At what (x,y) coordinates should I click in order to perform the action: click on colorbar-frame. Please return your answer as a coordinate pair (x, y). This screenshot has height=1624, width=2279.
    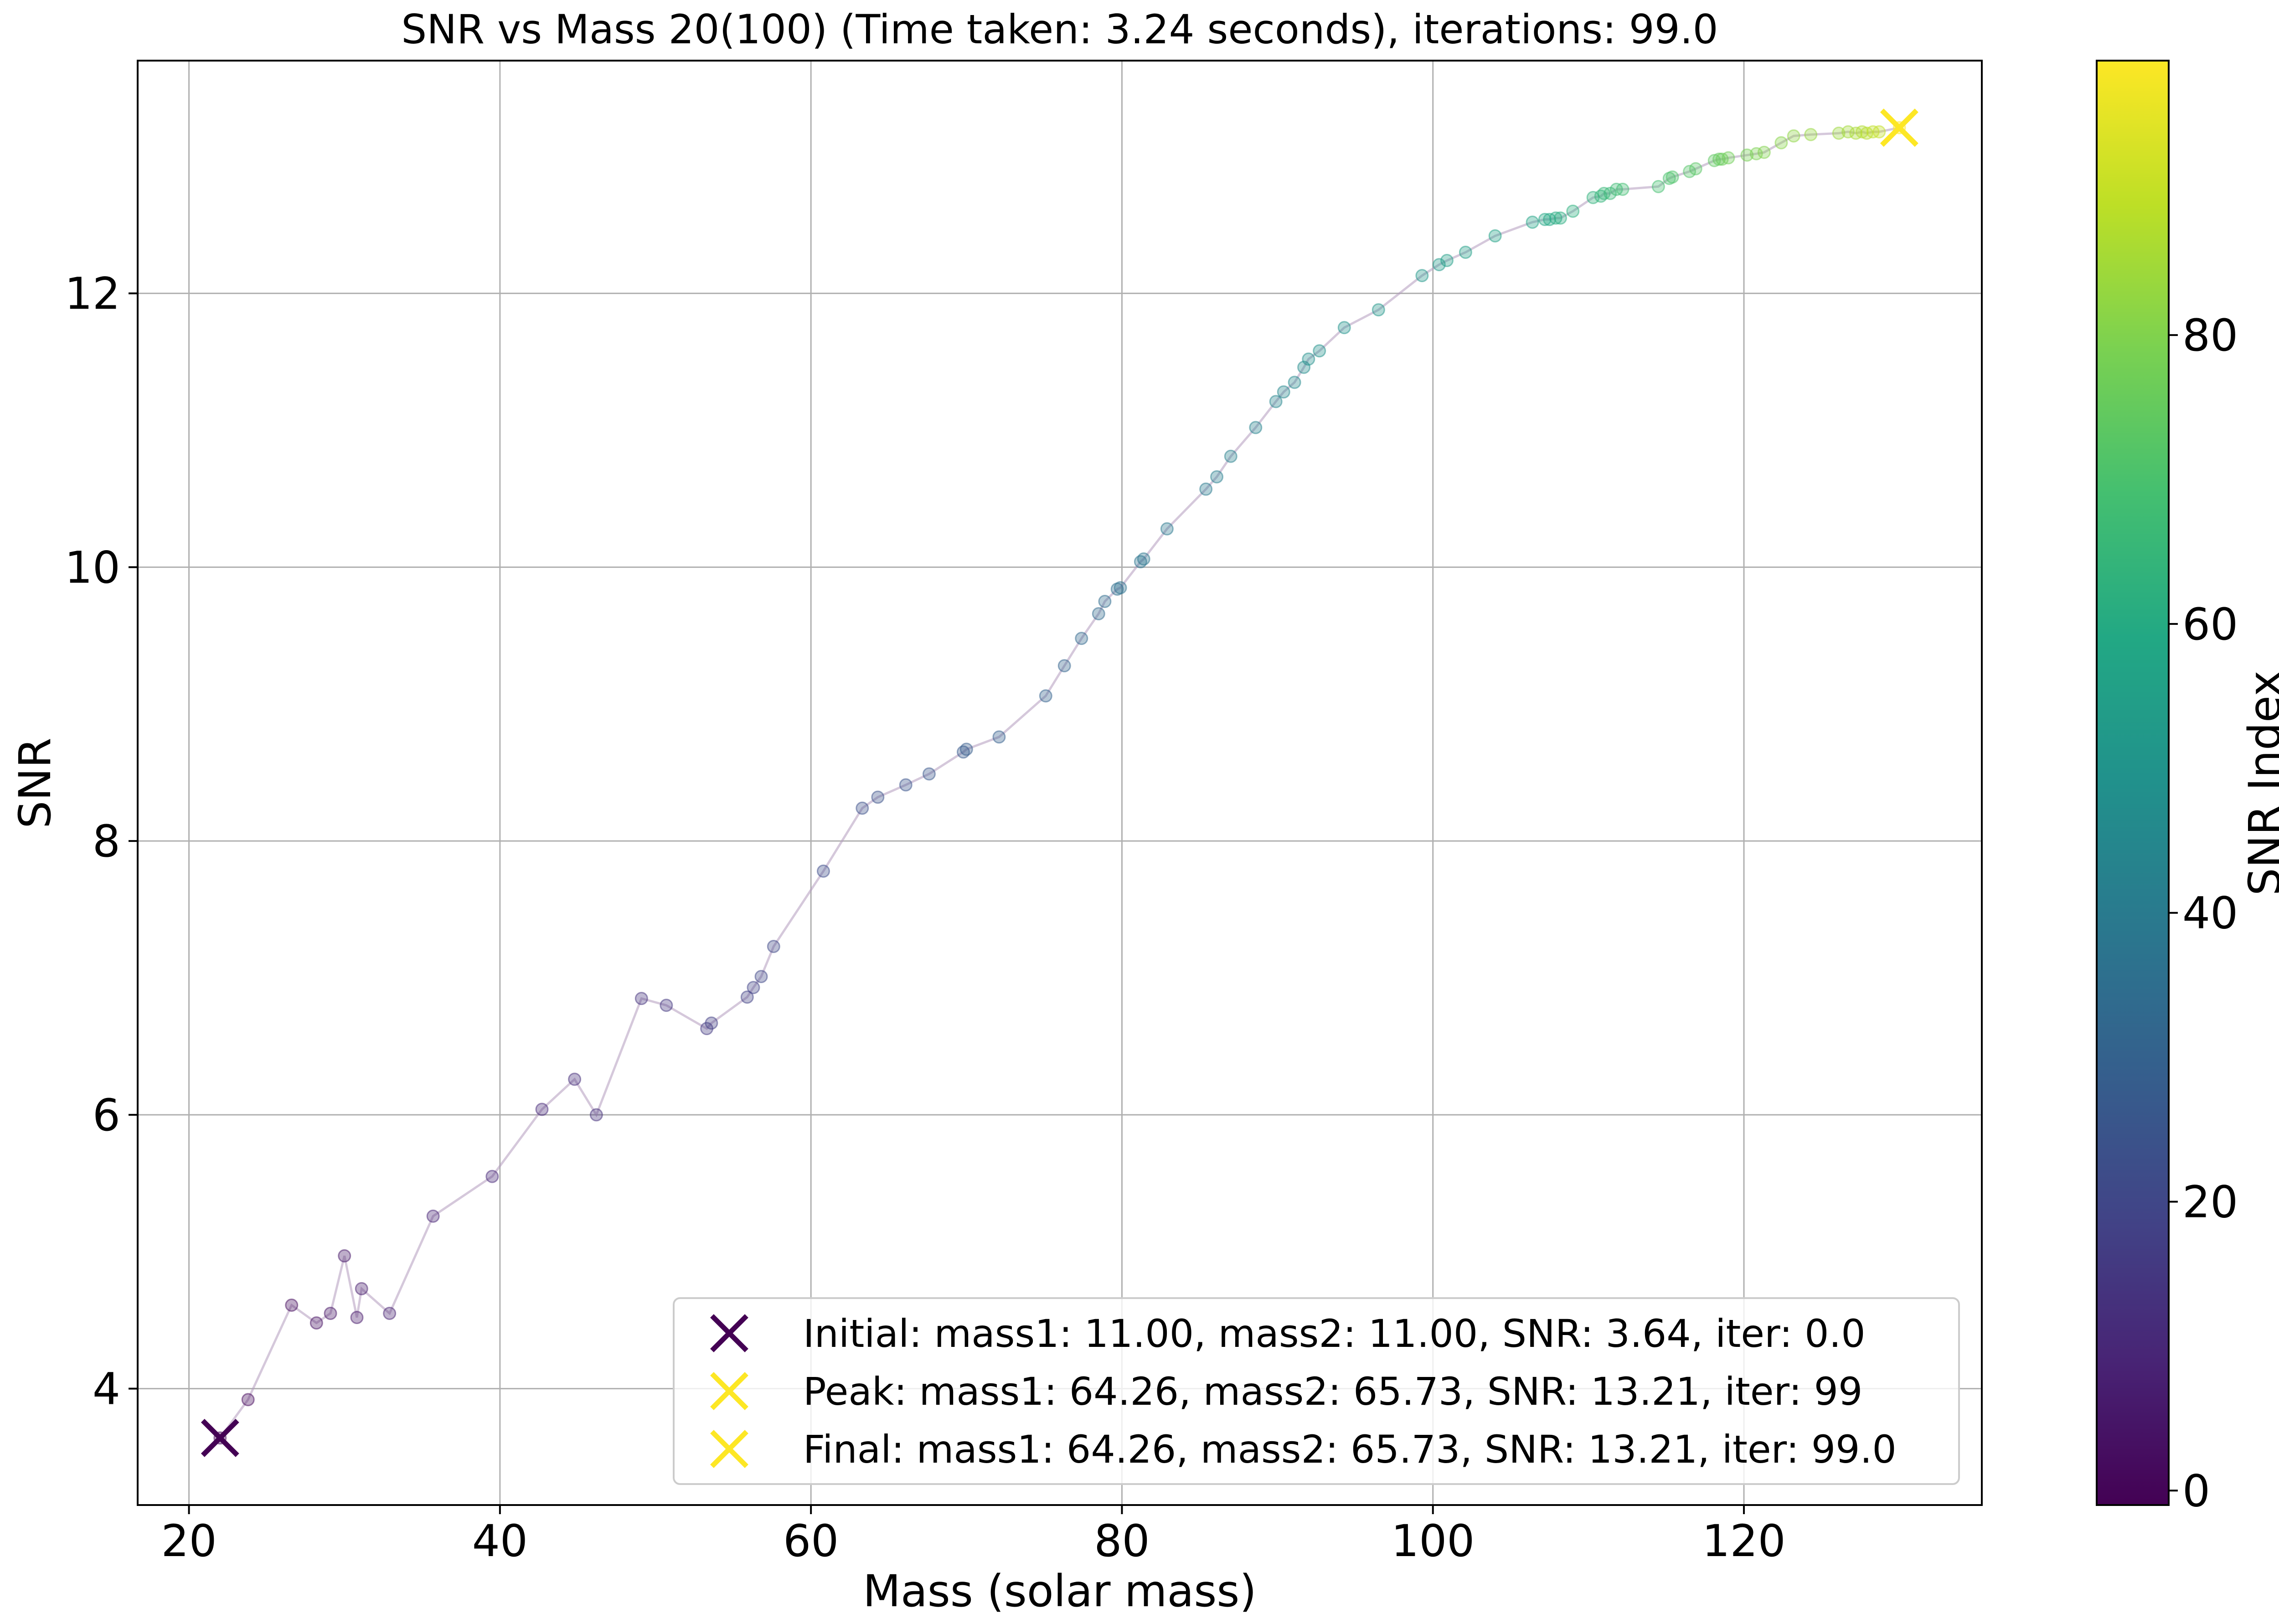
    Looking at the image, I should click on (2133, 783).